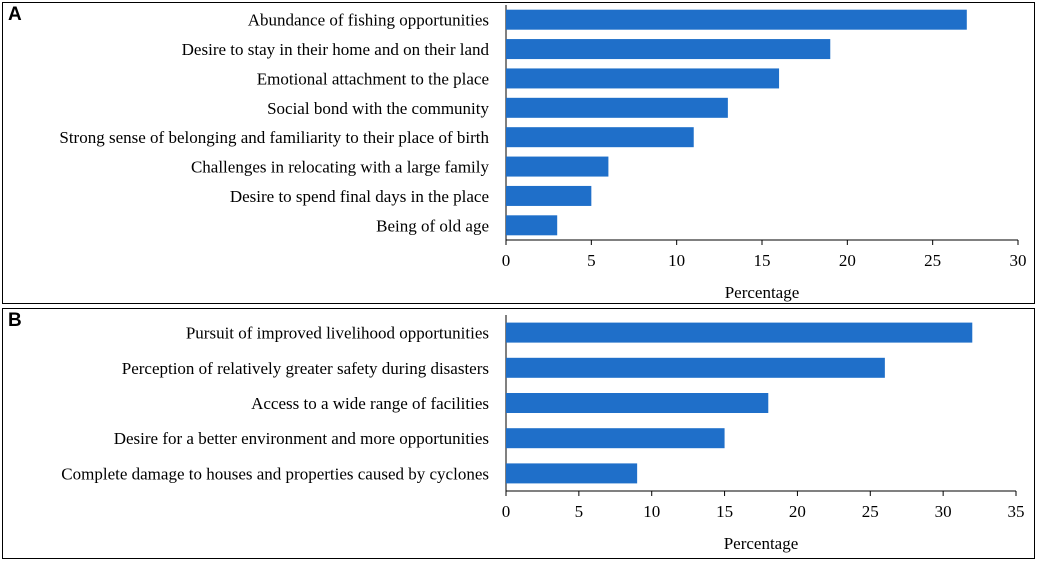 The image size is (1038, 561). What do you see at coordinates (373, 78) in the screenshot?
I see `category-label: Emotional attachment to the place` at bounding box center [373, 78].